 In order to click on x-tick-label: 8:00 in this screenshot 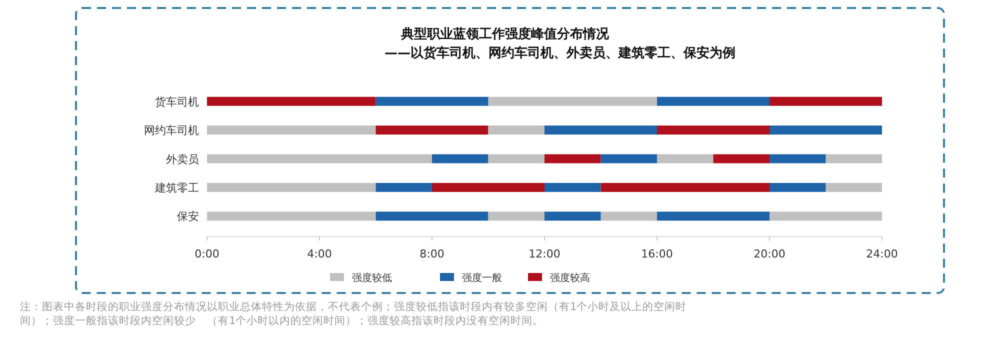, I will do `click(432, 254)`.